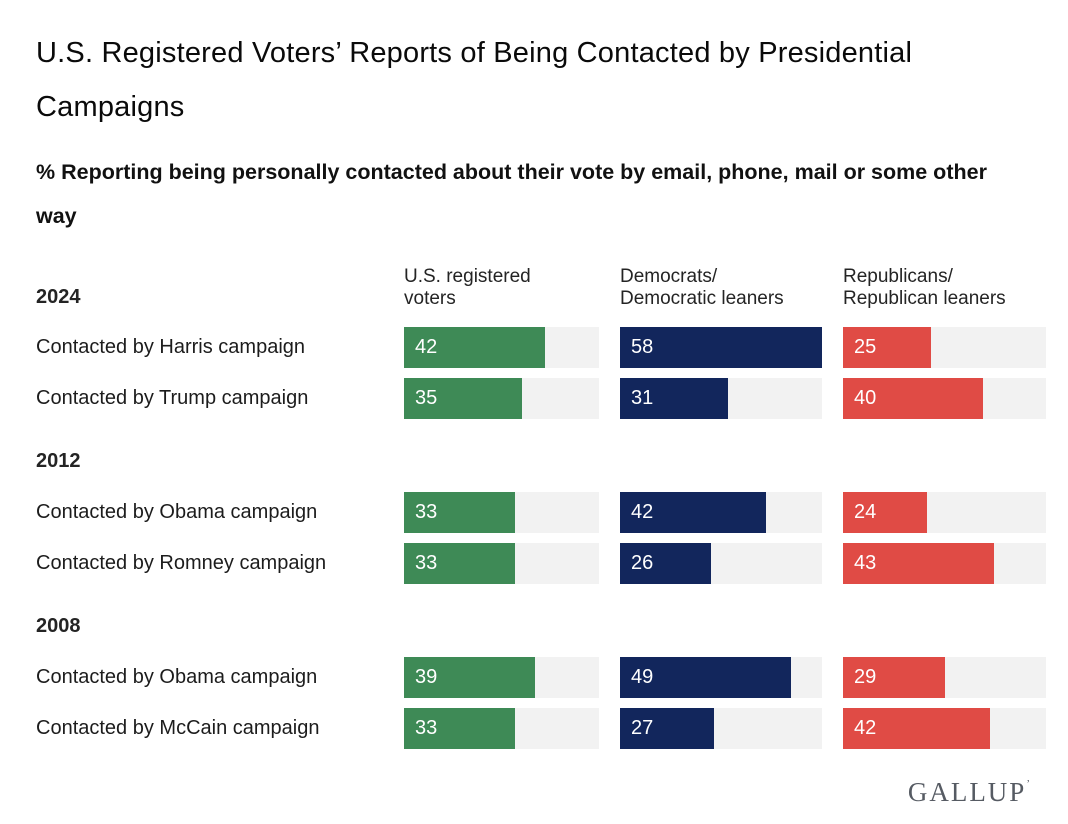 This screenshot has width=1068, height=824. I want to click on bar-value: 24, so click(865, 512).